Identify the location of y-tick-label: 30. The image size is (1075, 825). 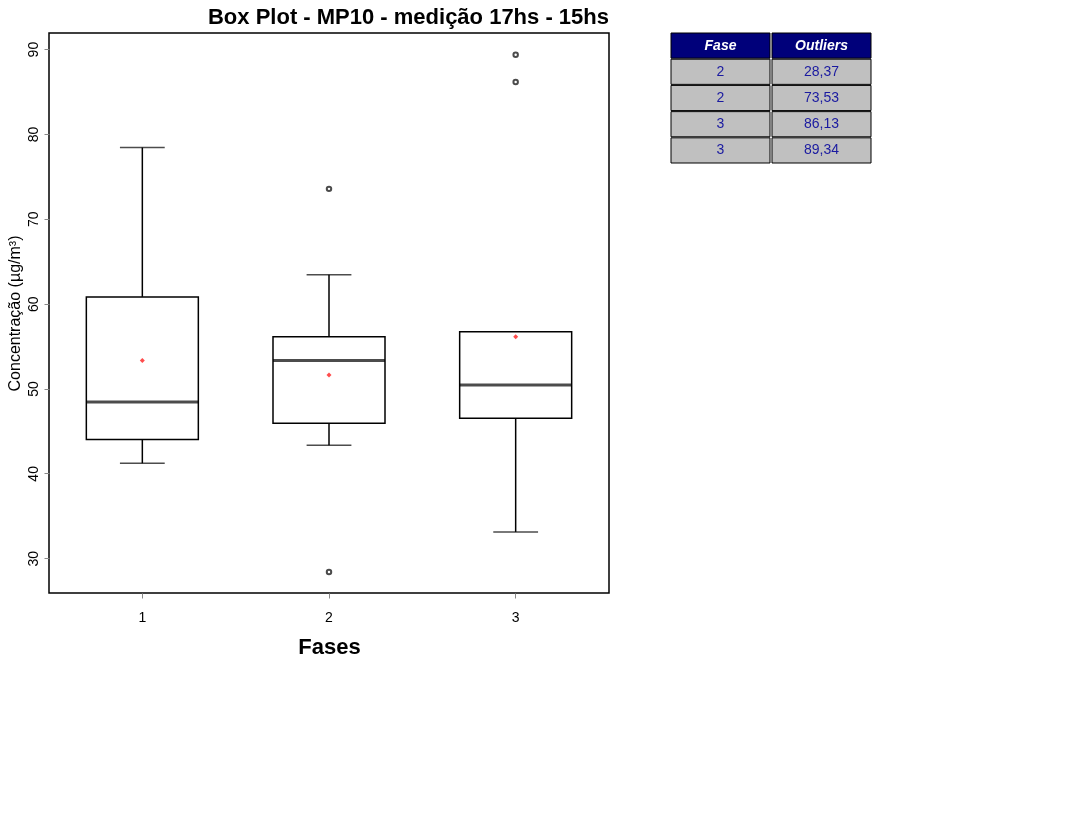
(32, 558).